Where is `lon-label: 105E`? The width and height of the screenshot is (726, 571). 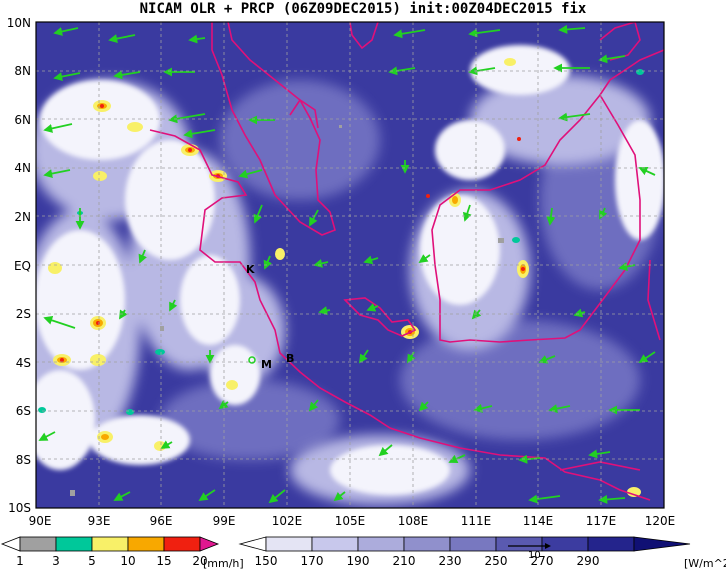 lon-label: 105E is located at coordinates (350, 521).